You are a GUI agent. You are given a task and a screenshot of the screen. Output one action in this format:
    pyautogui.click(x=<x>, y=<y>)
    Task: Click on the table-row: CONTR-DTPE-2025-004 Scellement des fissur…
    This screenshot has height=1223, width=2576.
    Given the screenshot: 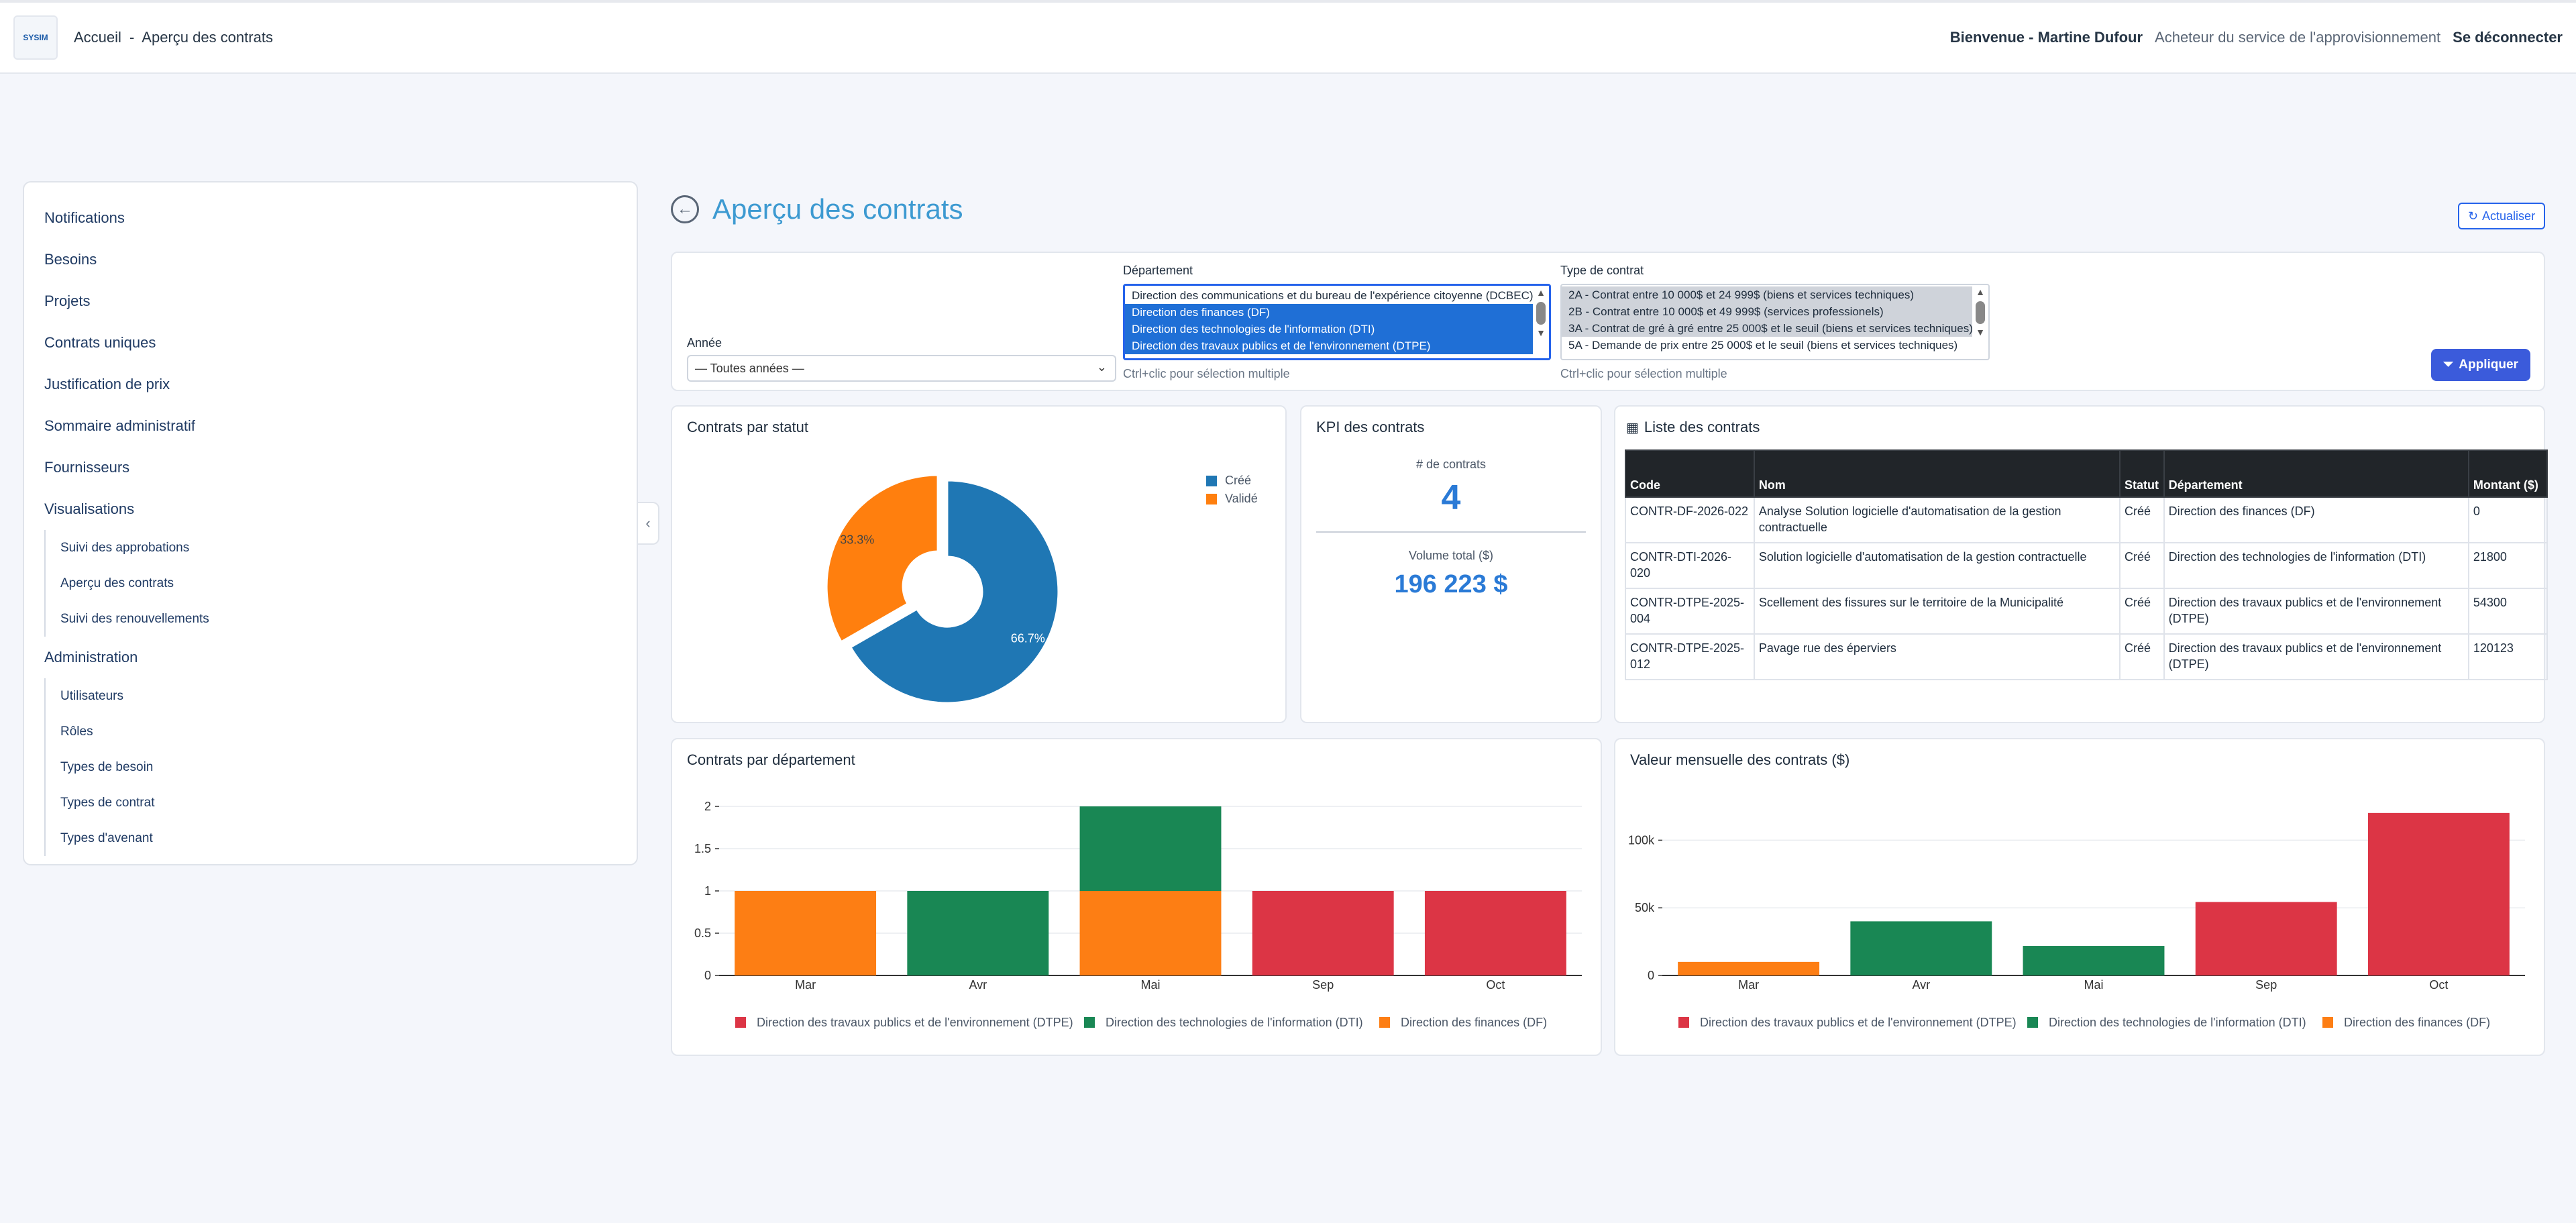 What is the action you would take?
    pyautogui.click(x=2086, y=611)
    